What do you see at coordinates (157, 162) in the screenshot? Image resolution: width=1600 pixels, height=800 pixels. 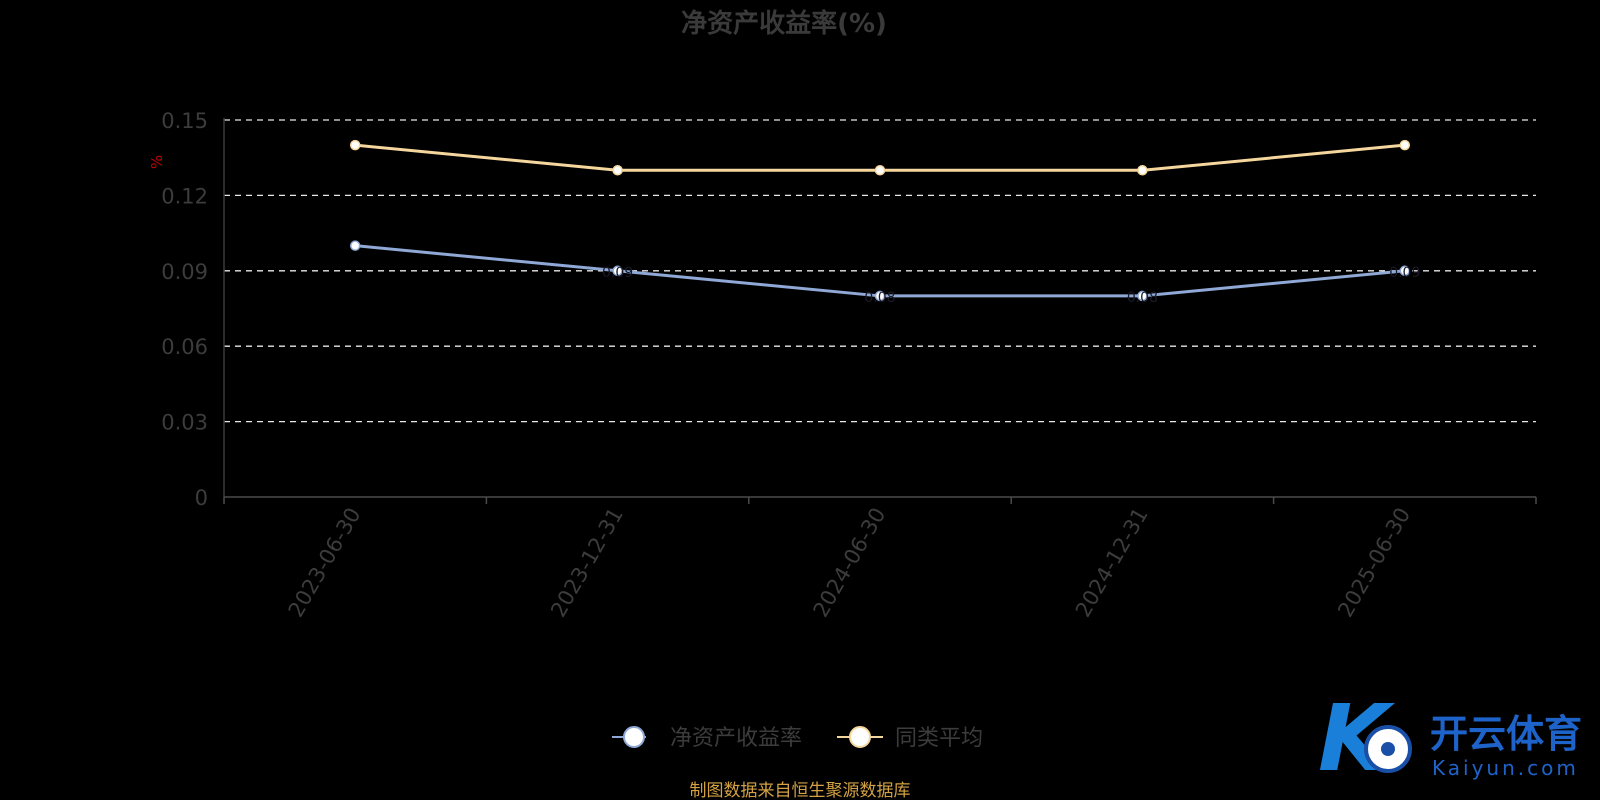 I see `y-axis-unit: %` at bounding box center [157, 162].